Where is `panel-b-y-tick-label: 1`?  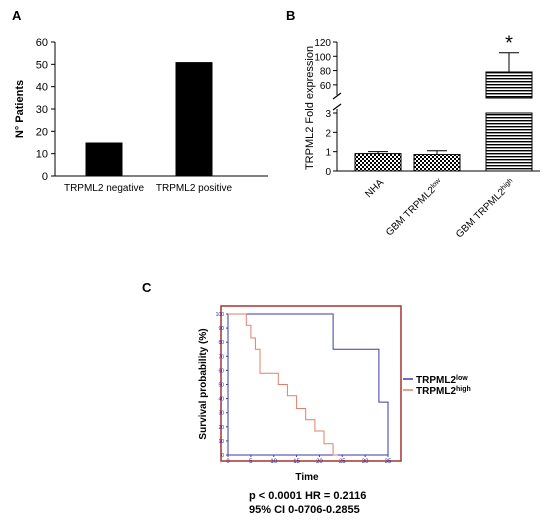 panel-b-y-tick-label: 1 is located at coordinates (328, 153).